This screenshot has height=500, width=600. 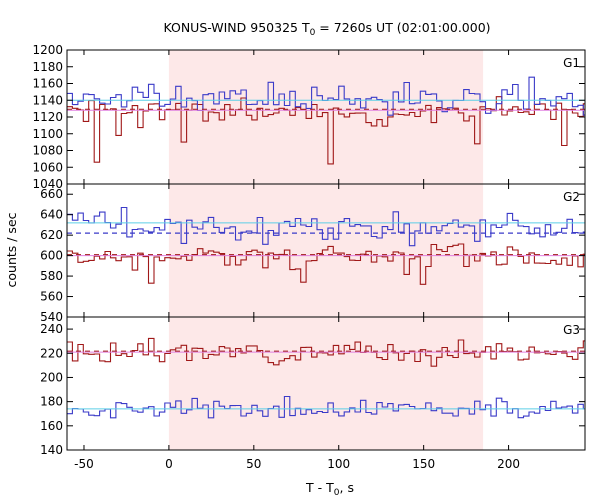 I want to click on panel-label: G2, so click(x=571, y=197).